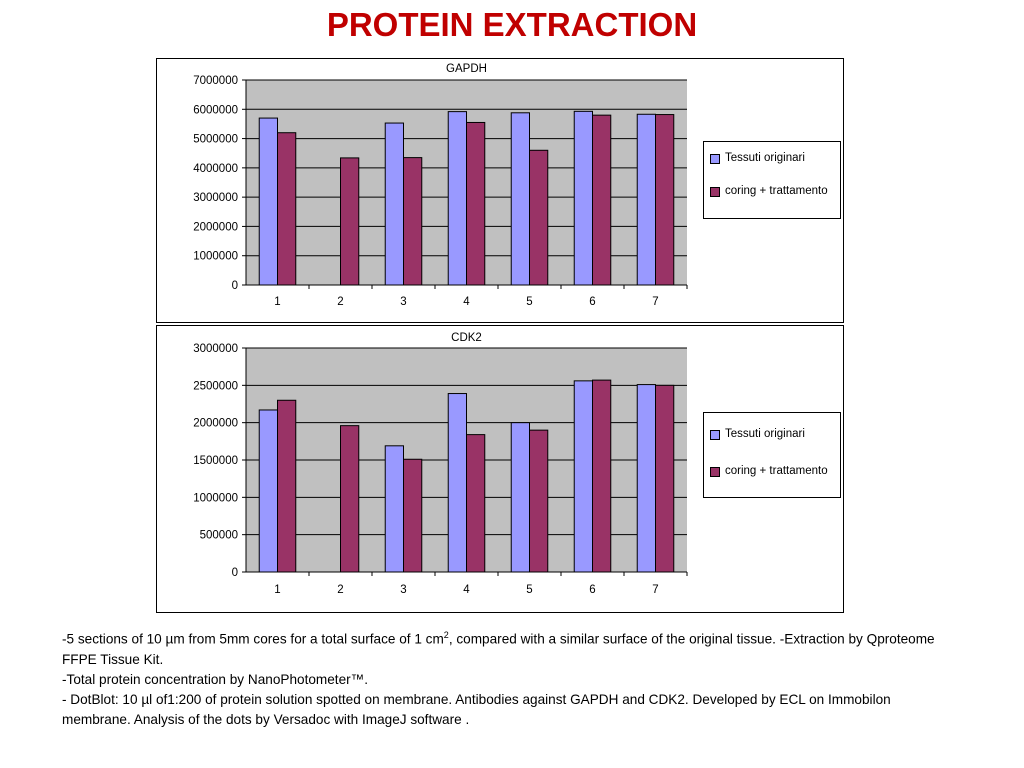 The image size is (1024, 768). What do you see at coordinates (215, 140) in the screenshot?
I see `y-tick-label: 5000000` at bounding box center [215, 140].